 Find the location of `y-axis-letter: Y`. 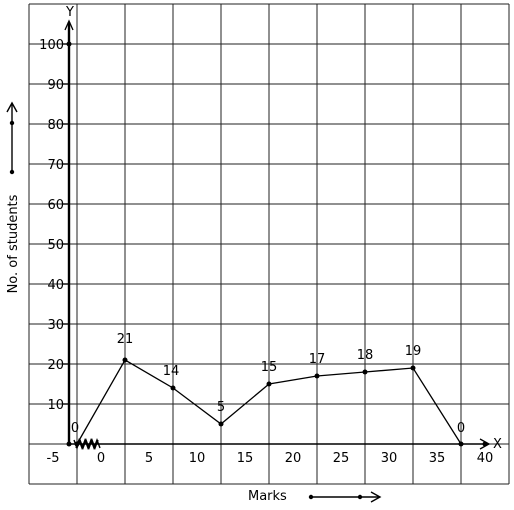

y-axis-letter: Y is located at coordinates (69, 12).